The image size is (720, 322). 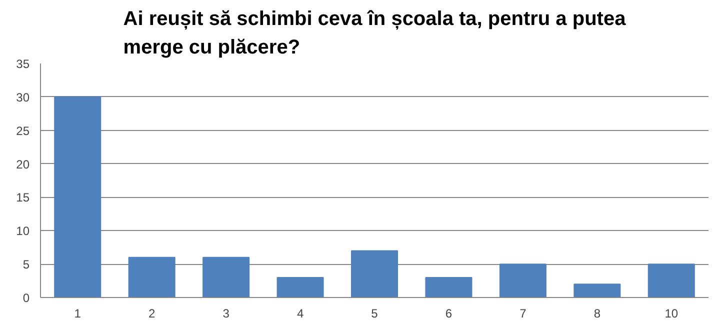 What do you see at coordinates (23, 97) in the screenshot?
I see `y-tick-label: 30` at bounding box center [23, 97].